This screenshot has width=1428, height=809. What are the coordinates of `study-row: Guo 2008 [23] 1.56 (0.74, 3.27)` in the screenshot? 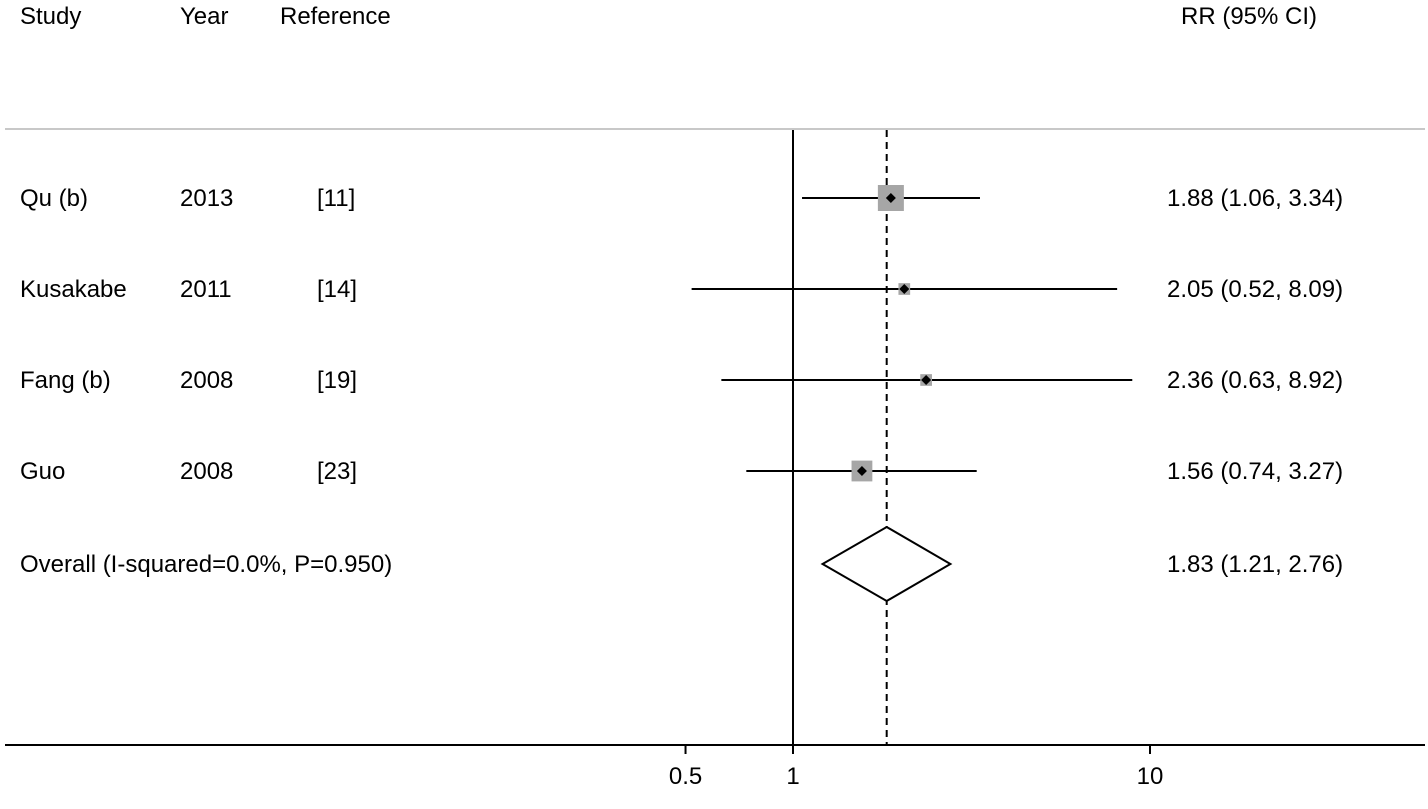 It's located at (681, 471).